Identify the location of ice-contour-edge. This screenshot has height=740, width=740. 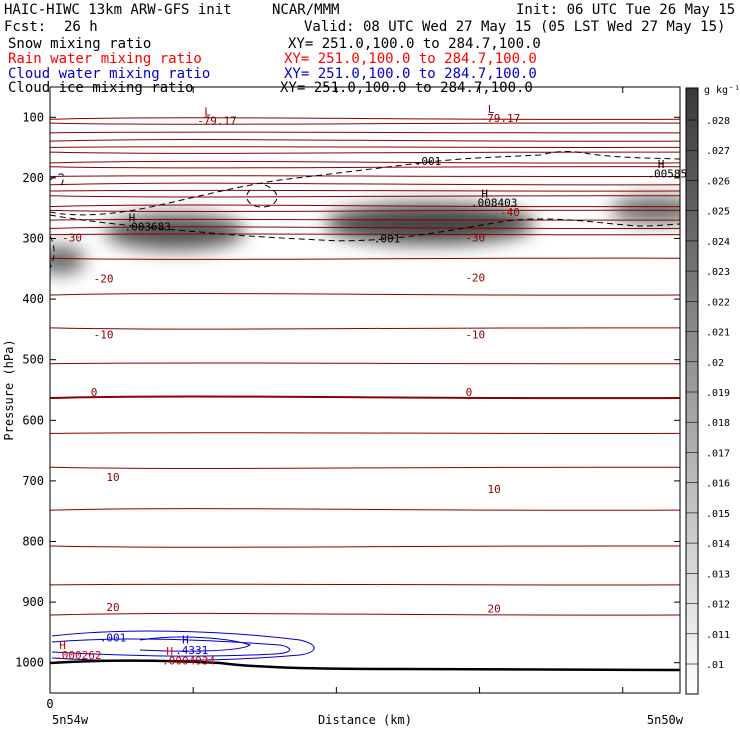
(52, 252).